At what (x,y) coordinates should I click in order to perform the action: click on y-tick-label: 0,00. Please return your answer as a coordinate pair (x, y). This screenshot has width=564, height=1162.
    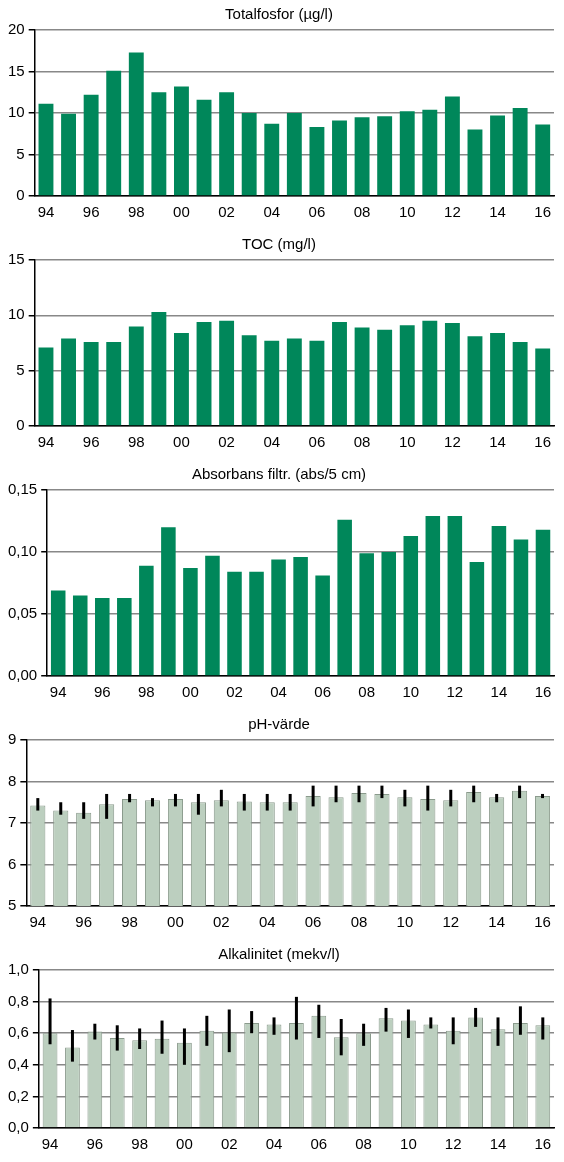
    Looking at the image, I should click on (22, 675).